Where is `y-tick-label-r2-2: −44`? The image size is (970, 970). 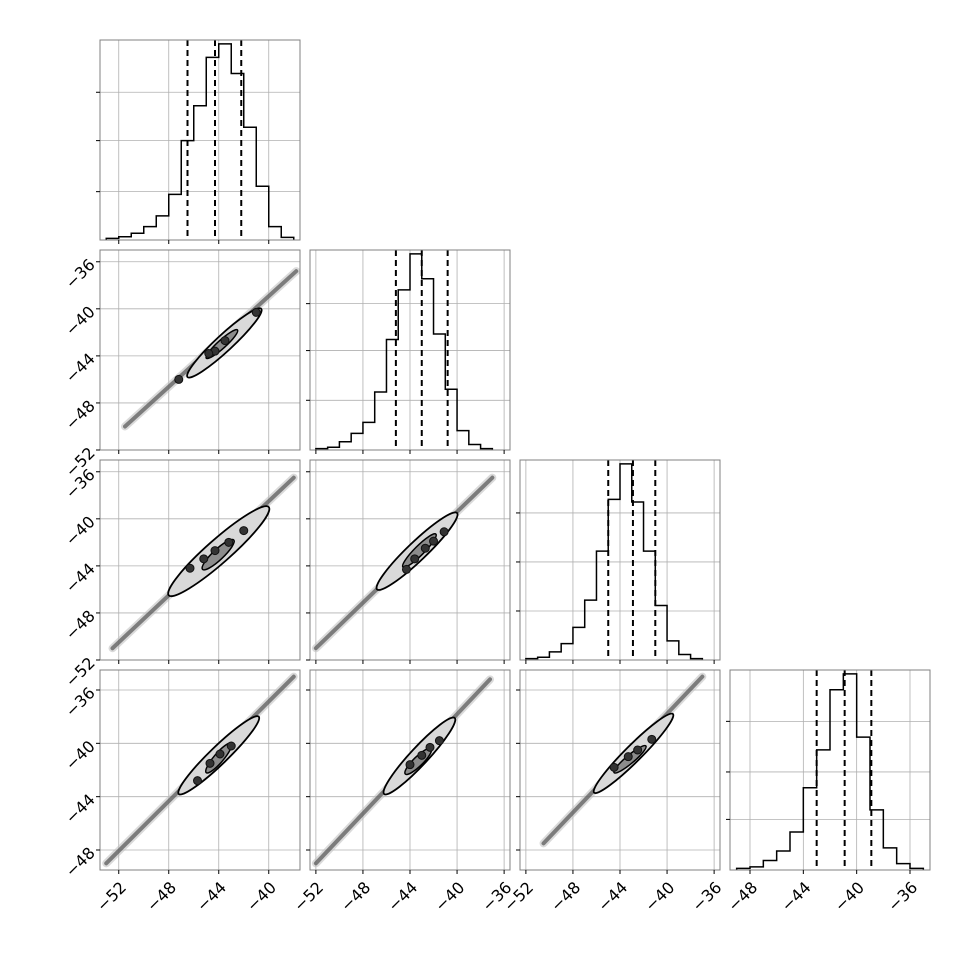
y-tick-label-r2-2: −44 is located at coordinates (79, 577).